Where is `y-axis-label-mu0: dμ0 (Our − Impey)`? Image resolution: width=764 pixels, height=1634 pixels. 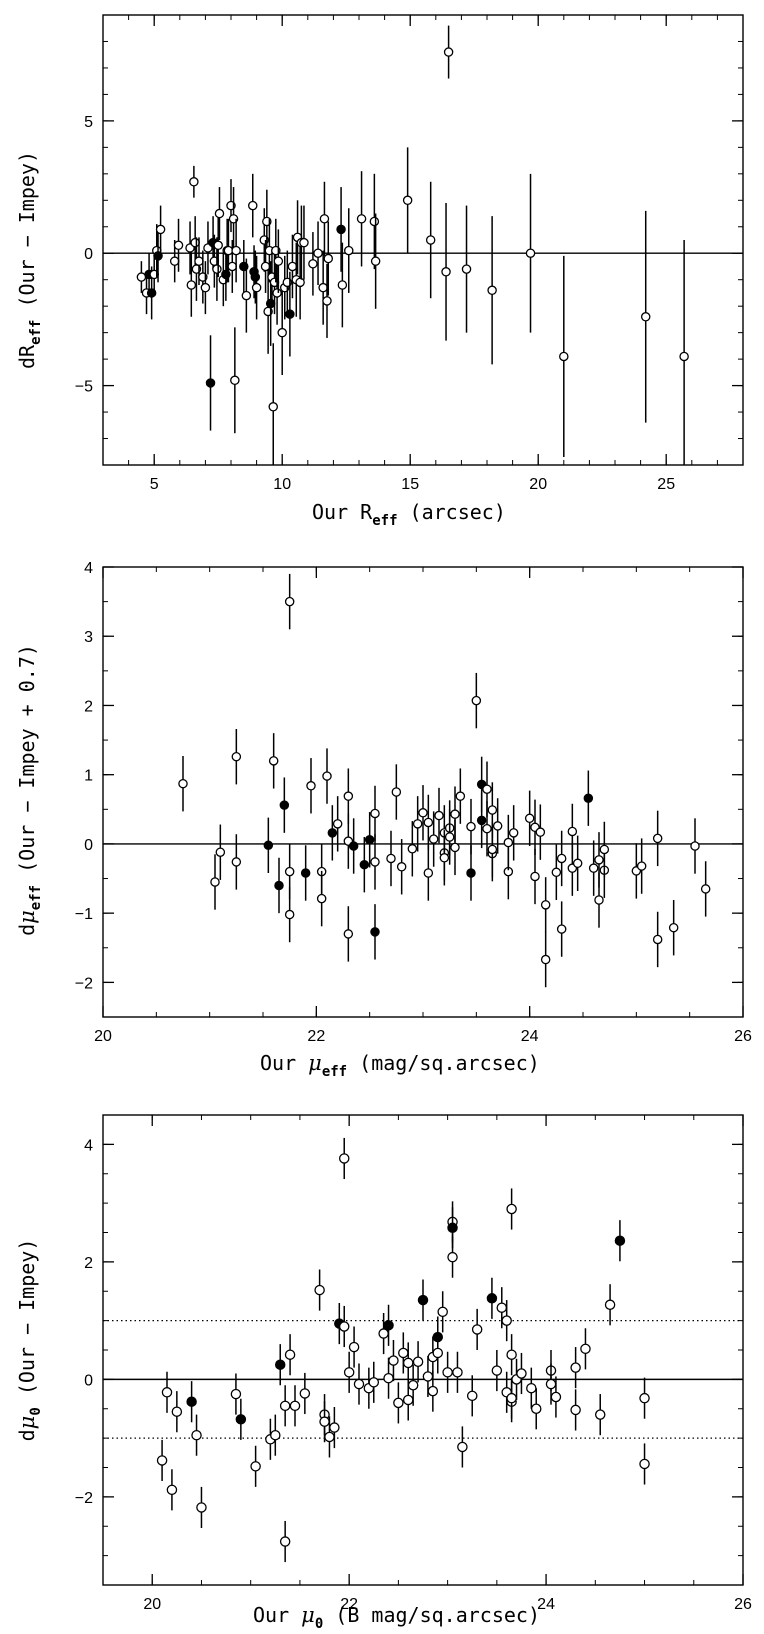
y-axis-label-mu0: dμ0 (Our − Impey) is located at coordinates (29, 1340).